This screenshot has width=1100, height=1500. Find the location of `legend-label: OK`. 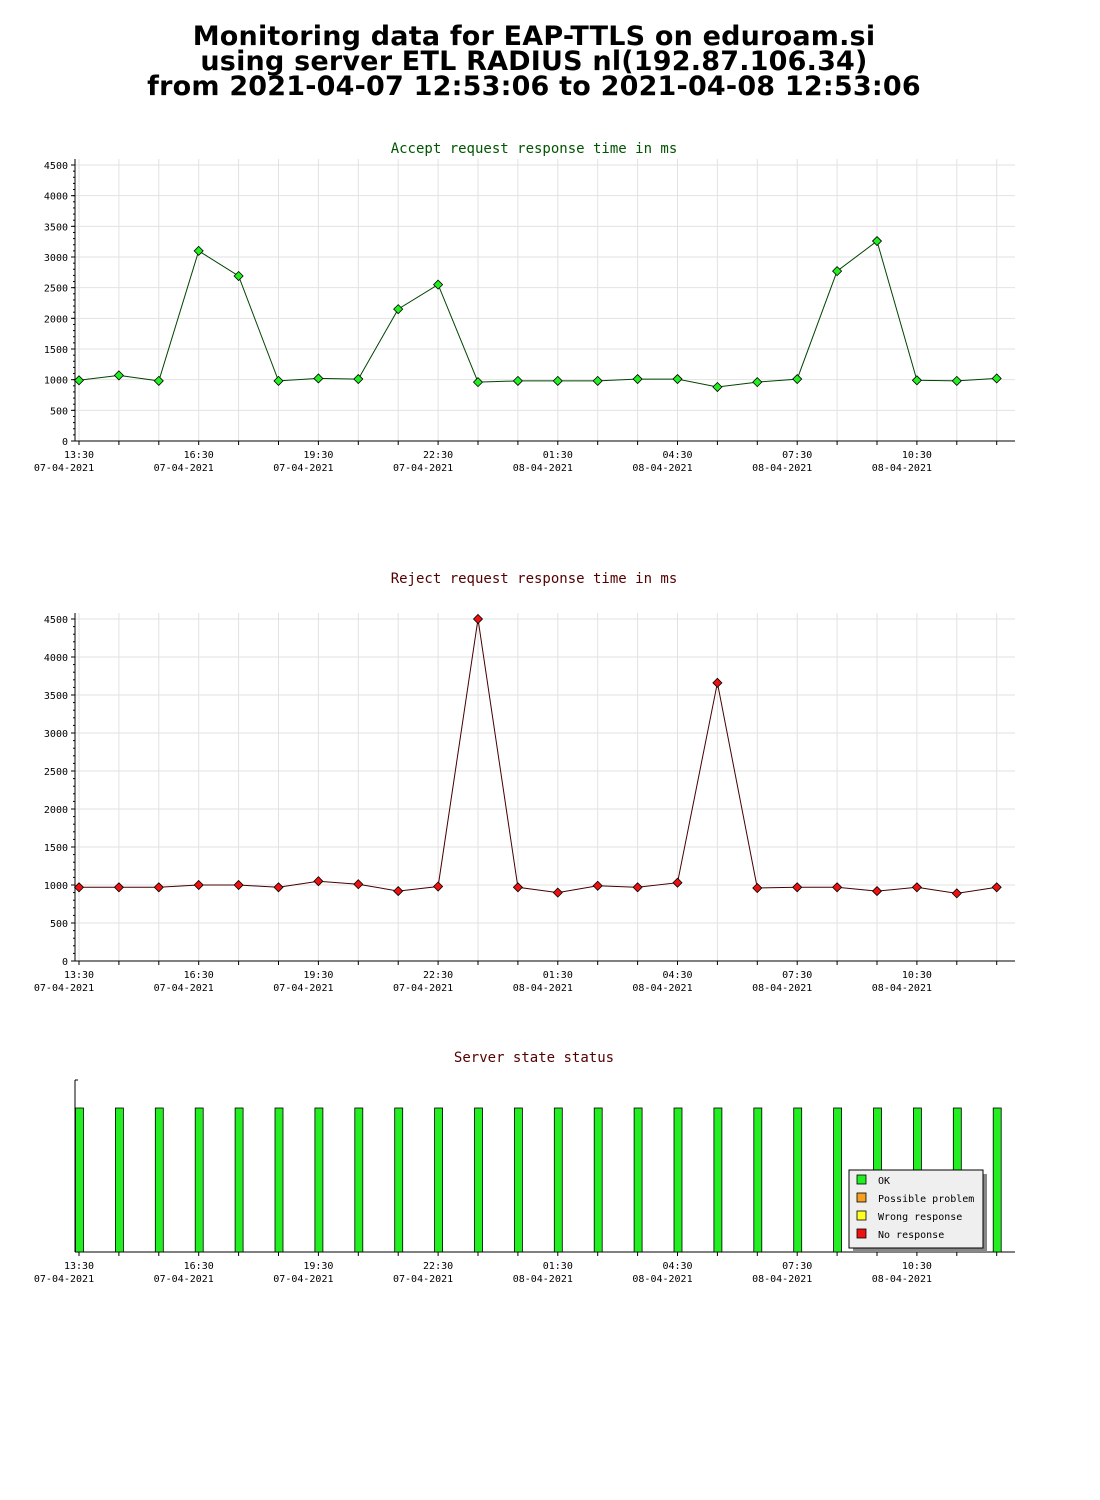

legend-label: OK is located at coordinates (884, 1181).